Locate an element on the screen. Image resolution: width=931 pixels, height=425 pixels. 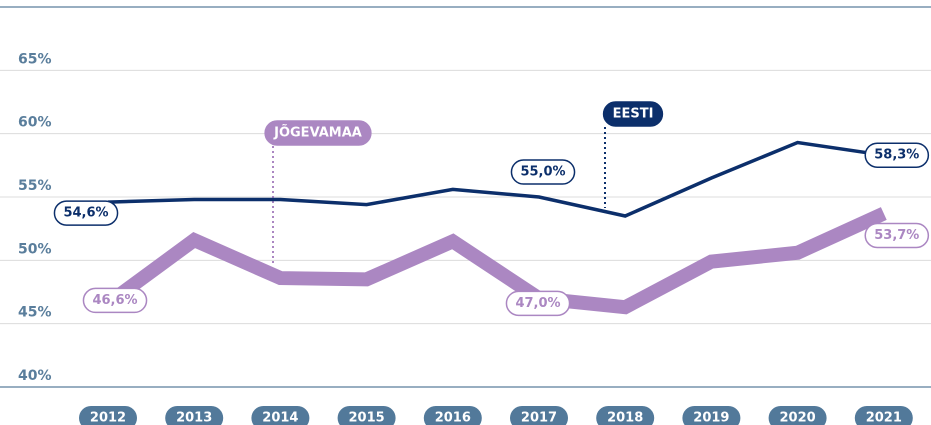
x-tick-label: 2014 is located at coordinates (280, 418).